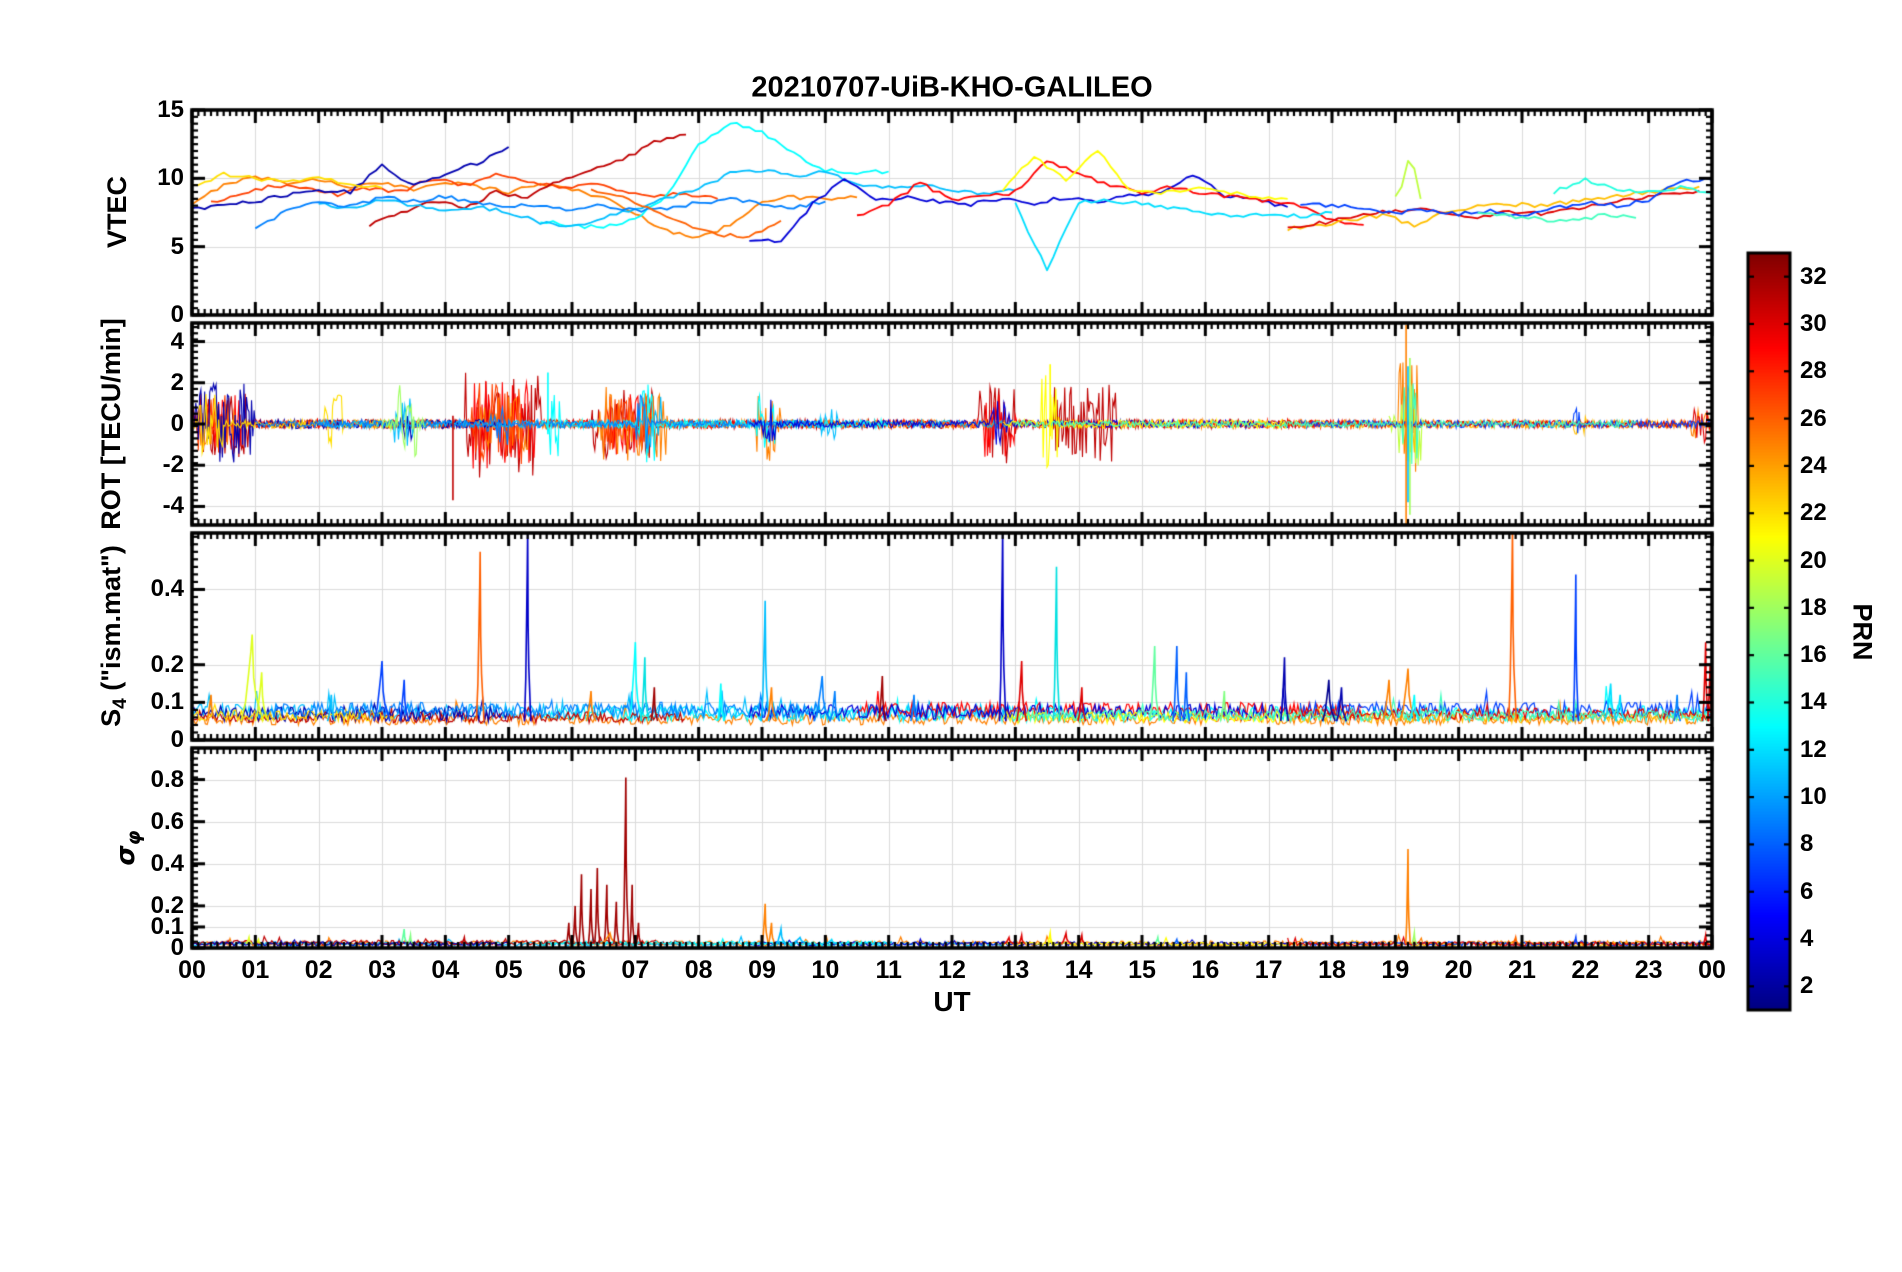  What do you see at coordinates (1078, 970) in the screenshot?
I see `x-tick-label: 14` at bounding box center [1078, 970].